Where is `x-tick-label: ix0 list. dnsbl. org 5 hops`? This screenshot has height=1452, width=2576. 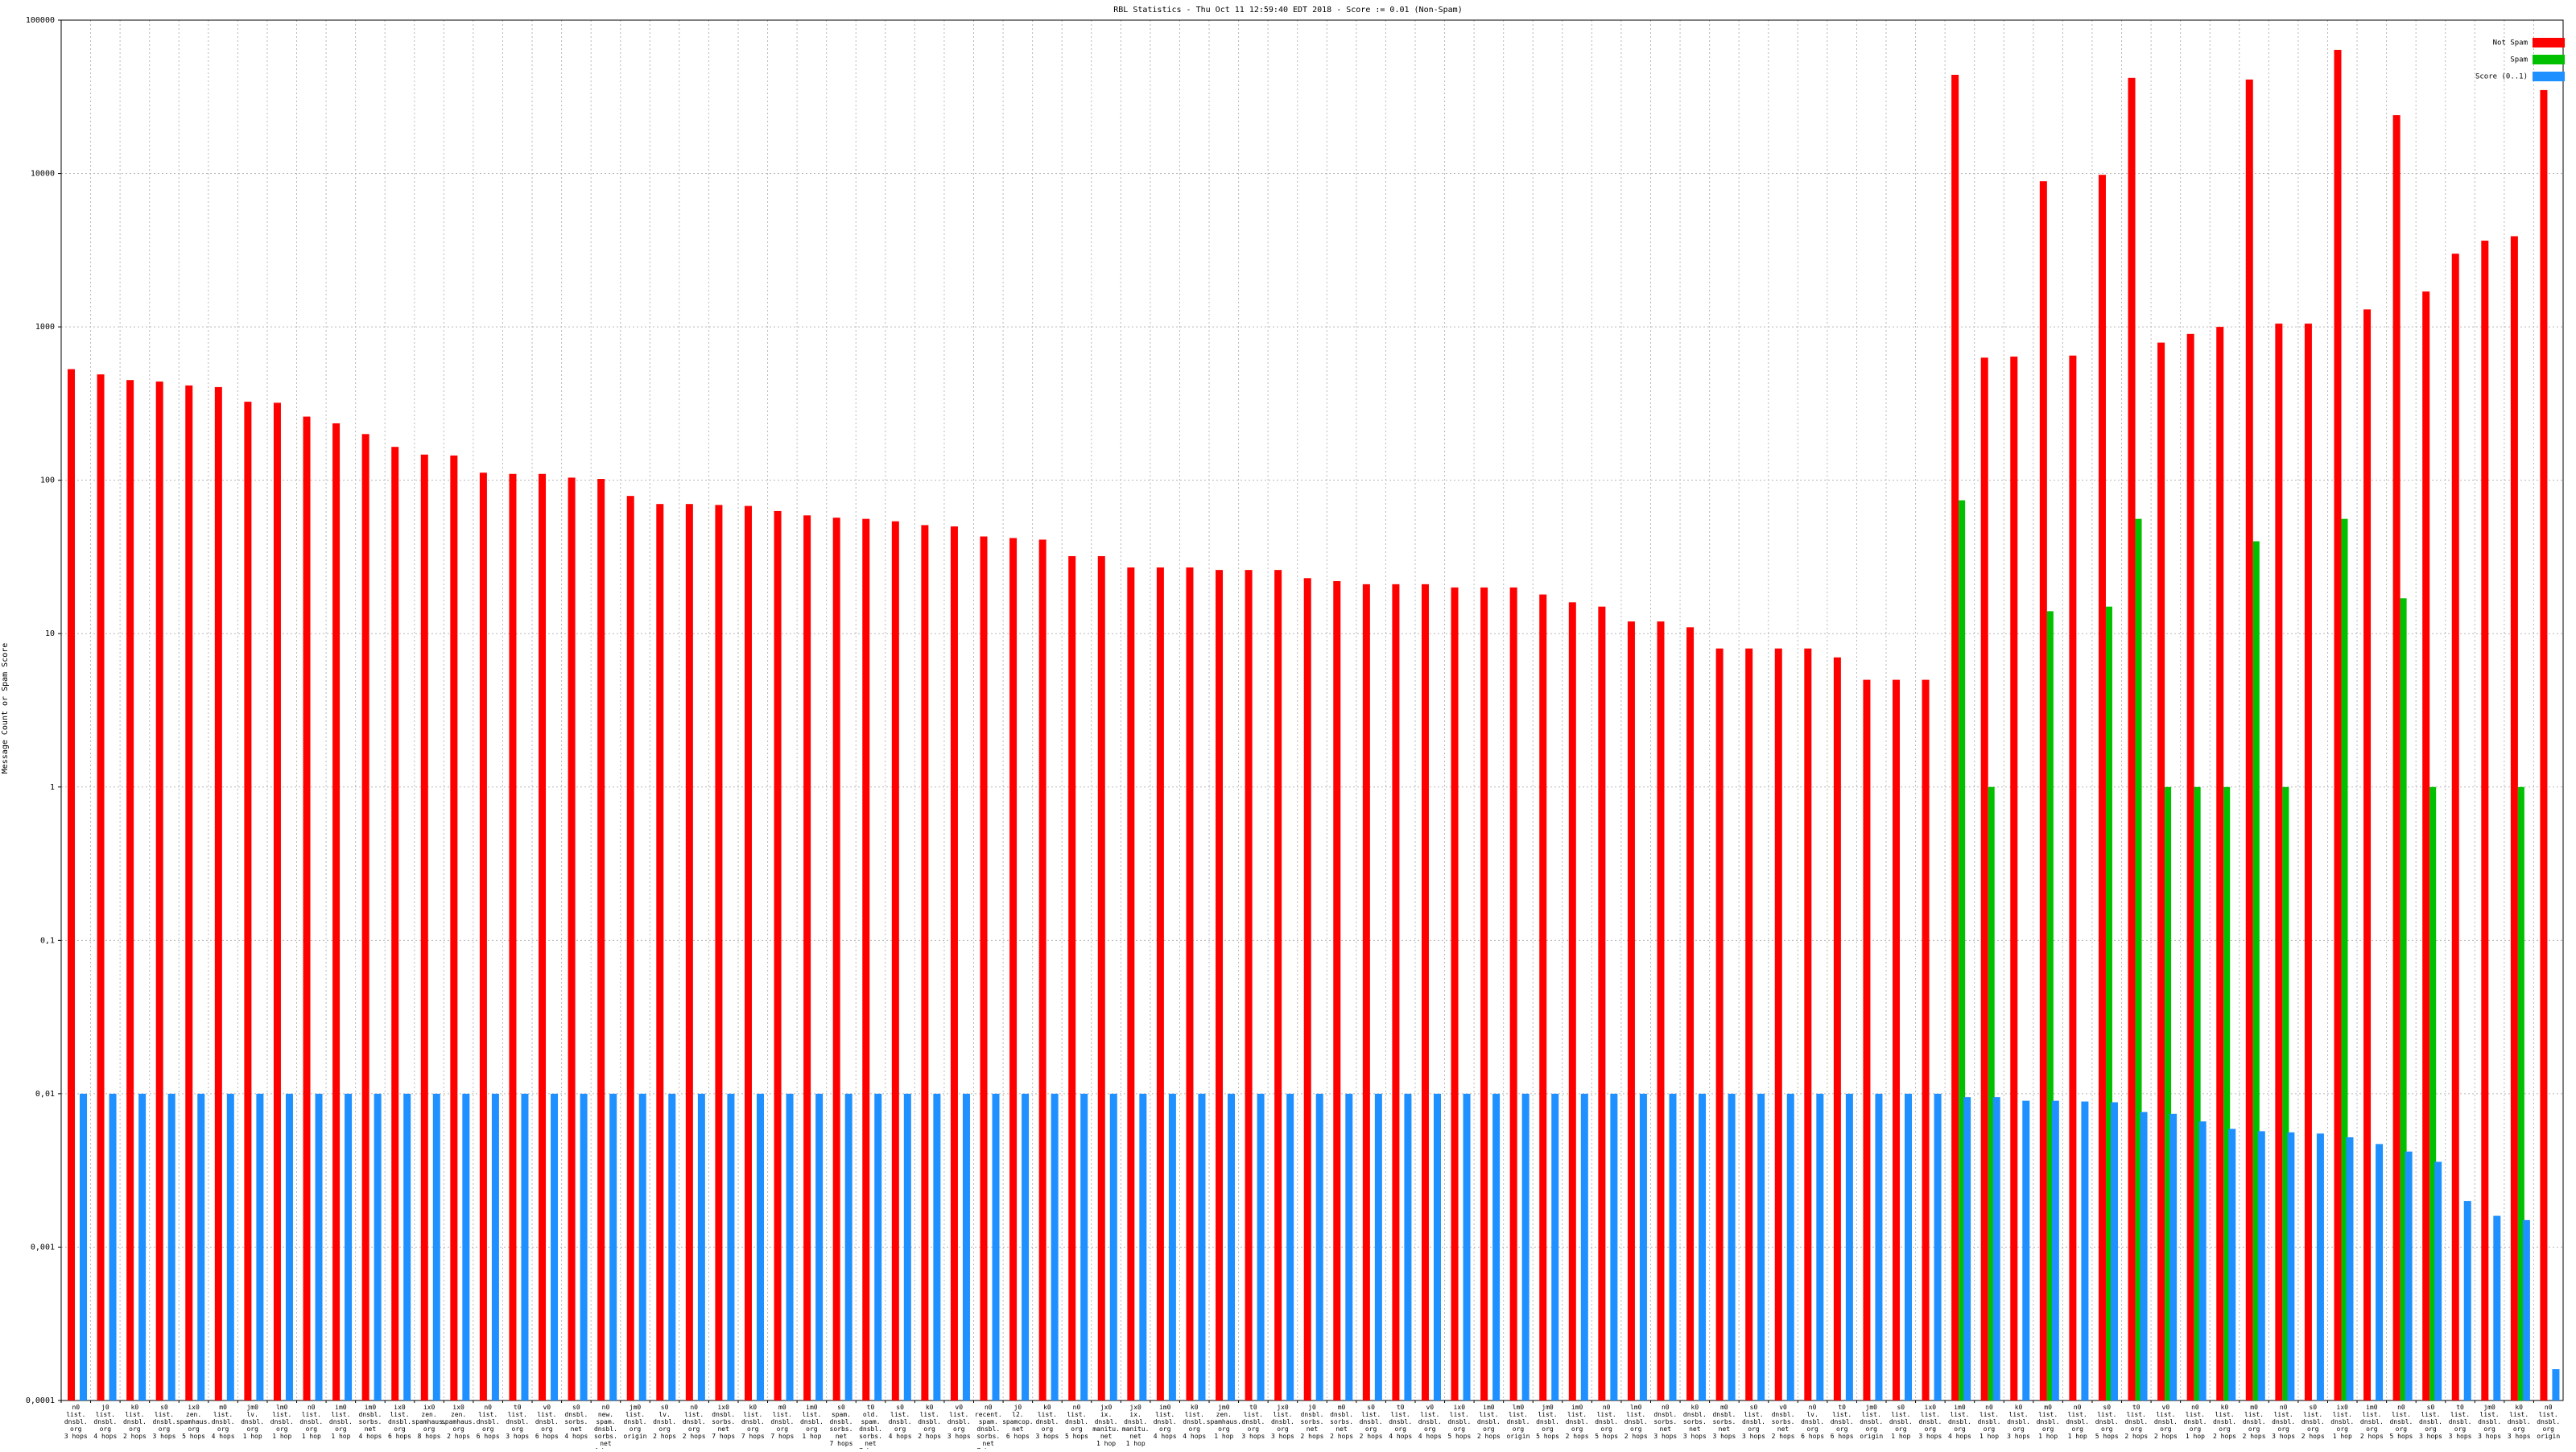 x-tick-label: ix0 list. dnsbl. org 5 hops is located at coordinates (1459, 1422).